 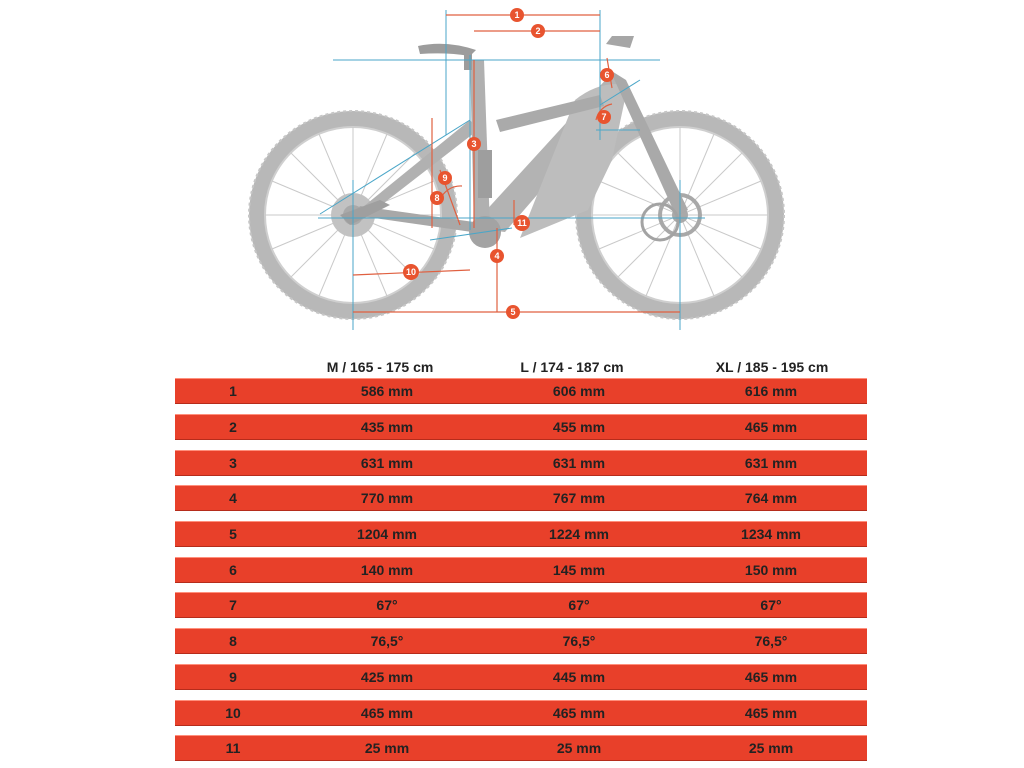 What do you see at coordinates (387, 677) in the screenshot?
I see `value-m: 425 mm` at bounding box center [387, 677].